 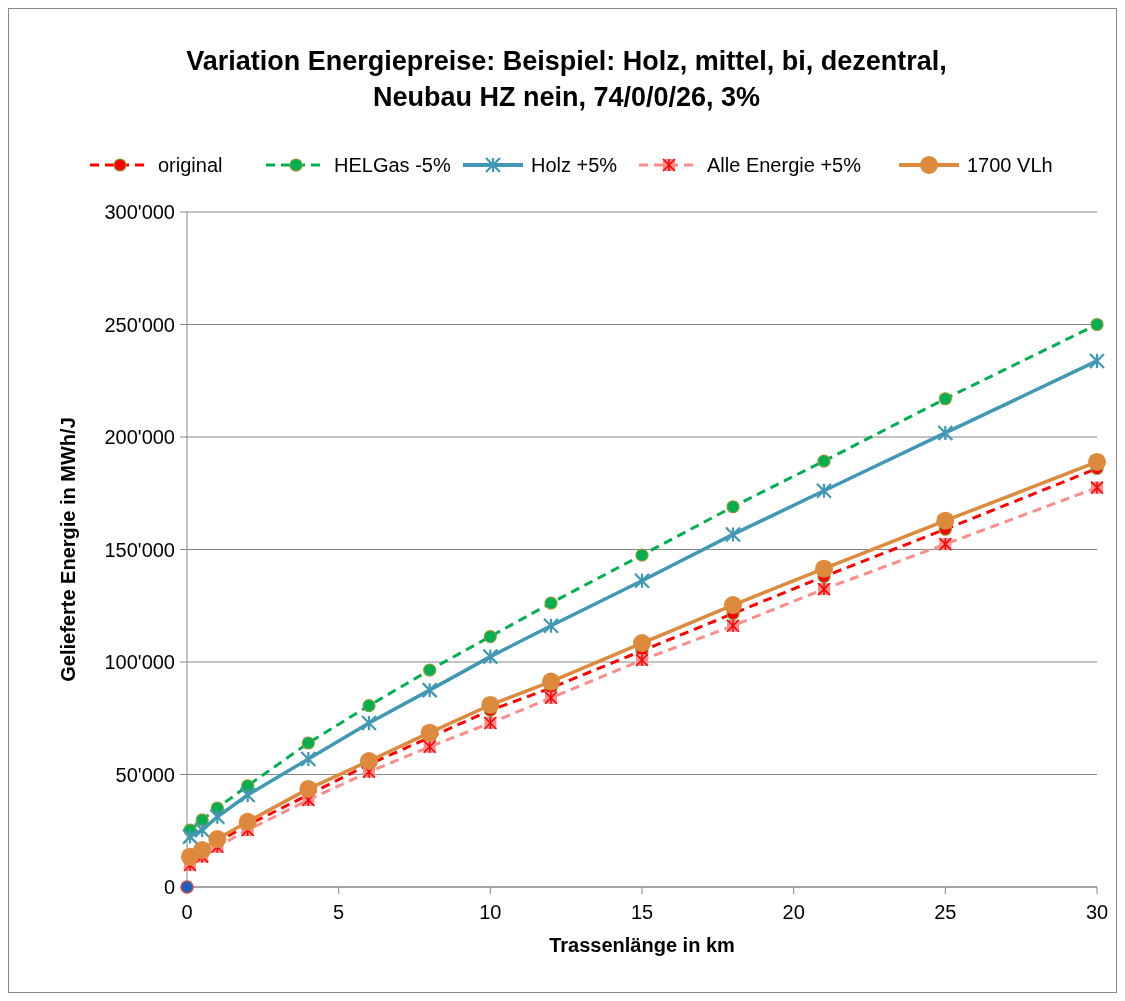 I want to click on x-tick-label: 10, so click(x=490, y=912).